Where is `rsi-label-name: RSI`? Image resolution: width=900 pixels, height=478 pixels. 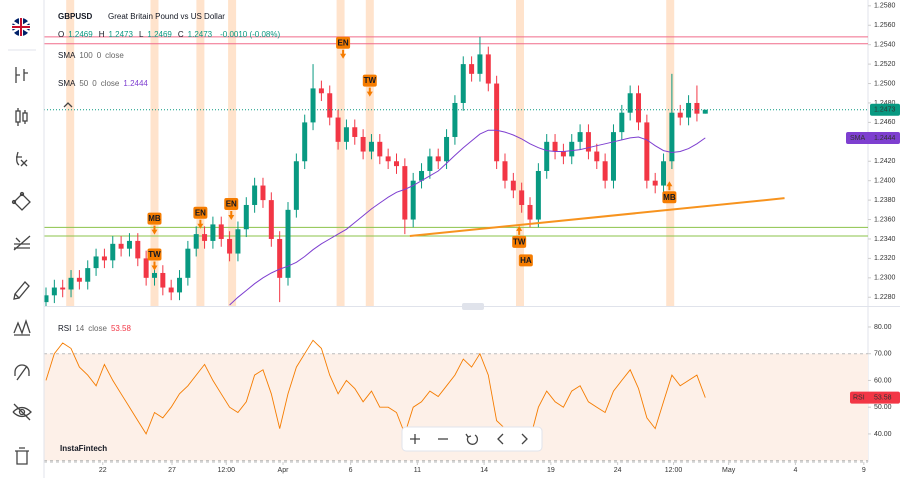 rsi-label-name: RSI is located at coordinates (859, 397).